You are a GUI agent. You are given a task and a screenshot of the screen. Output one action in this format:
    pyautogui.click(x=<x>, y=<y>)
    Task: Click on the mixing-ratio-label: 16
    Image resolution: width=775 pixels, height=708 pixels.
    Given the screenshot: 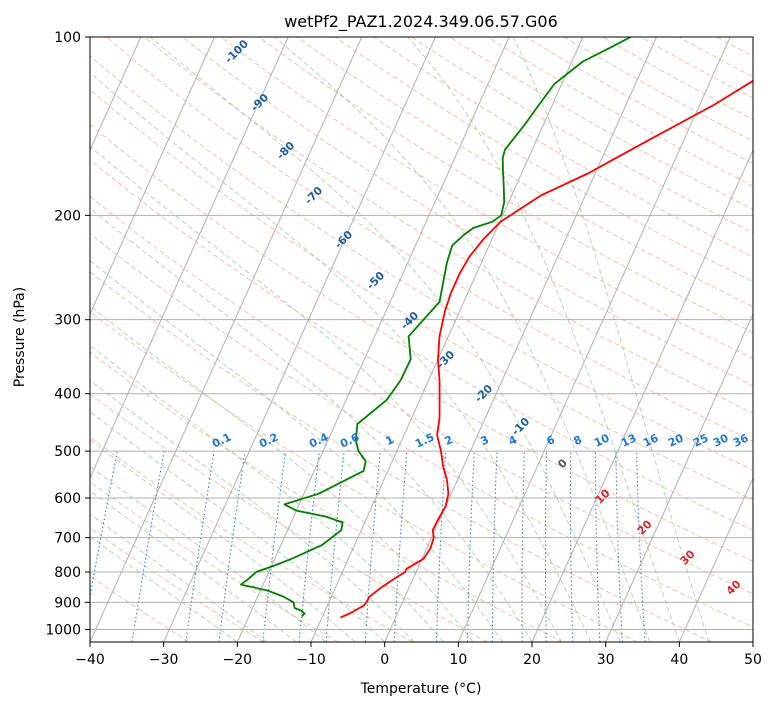 What is the action you would take?
    pyautogui.click(x=651, y=440)
    